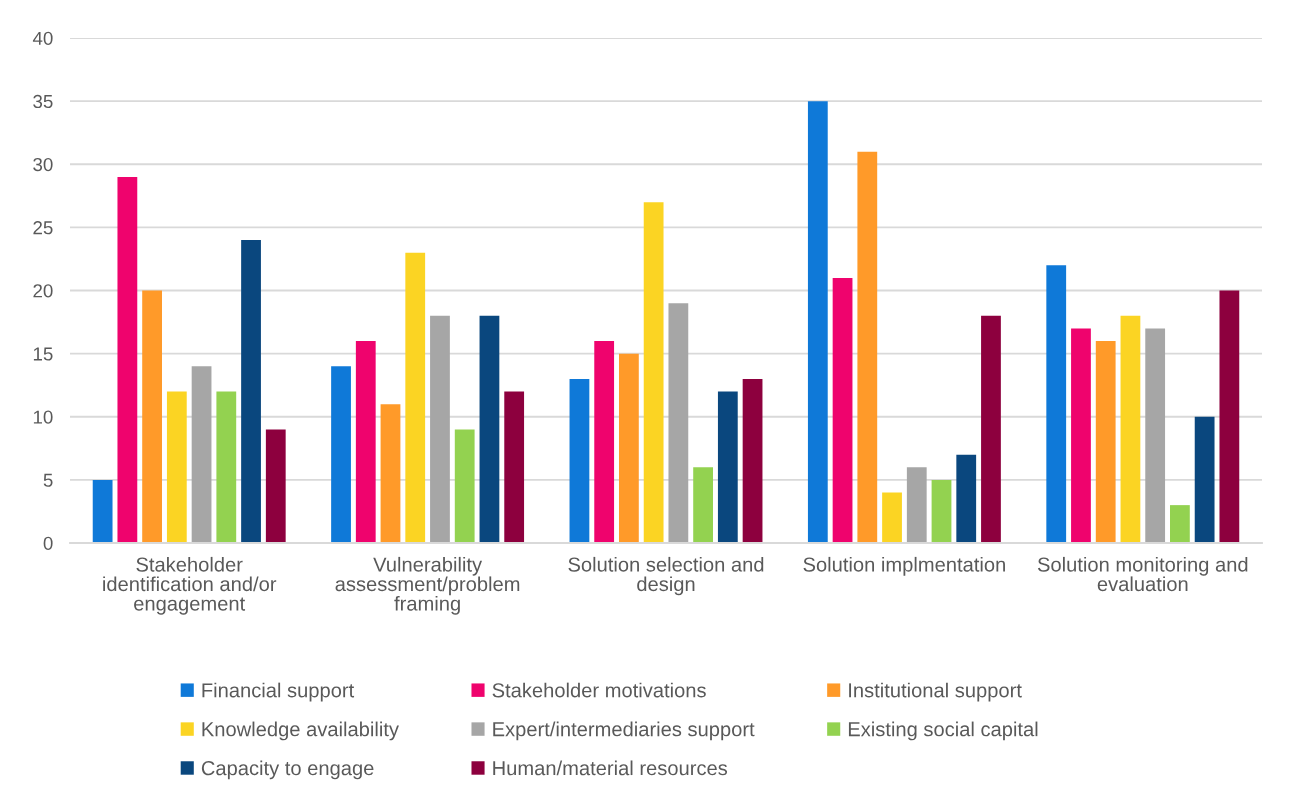 The width and height of the screenshot is (1289, 805). Describe the element at coordinates (610, 768) in the screenshot. I see `legend-label: Human/material resources` at that location.